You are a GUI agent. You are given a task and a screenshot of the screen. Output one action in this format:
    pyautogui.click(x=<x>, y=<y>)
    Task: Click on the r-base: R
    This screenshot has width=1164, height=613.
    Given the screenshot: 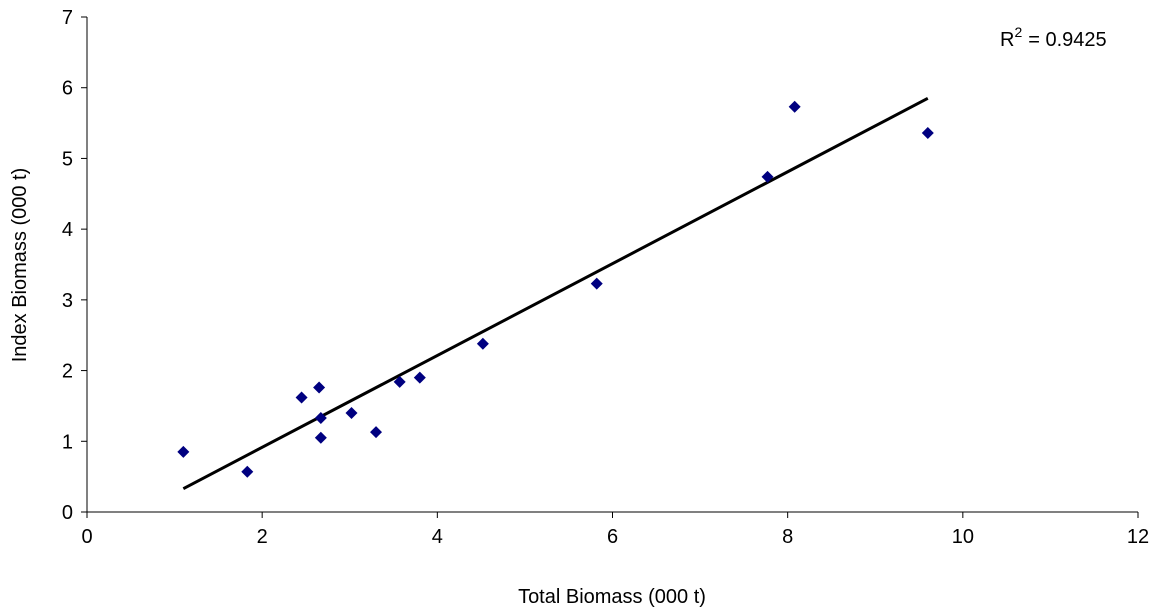 What is the action you would take?
    pyautogui.click(x=1007, y=40)
    